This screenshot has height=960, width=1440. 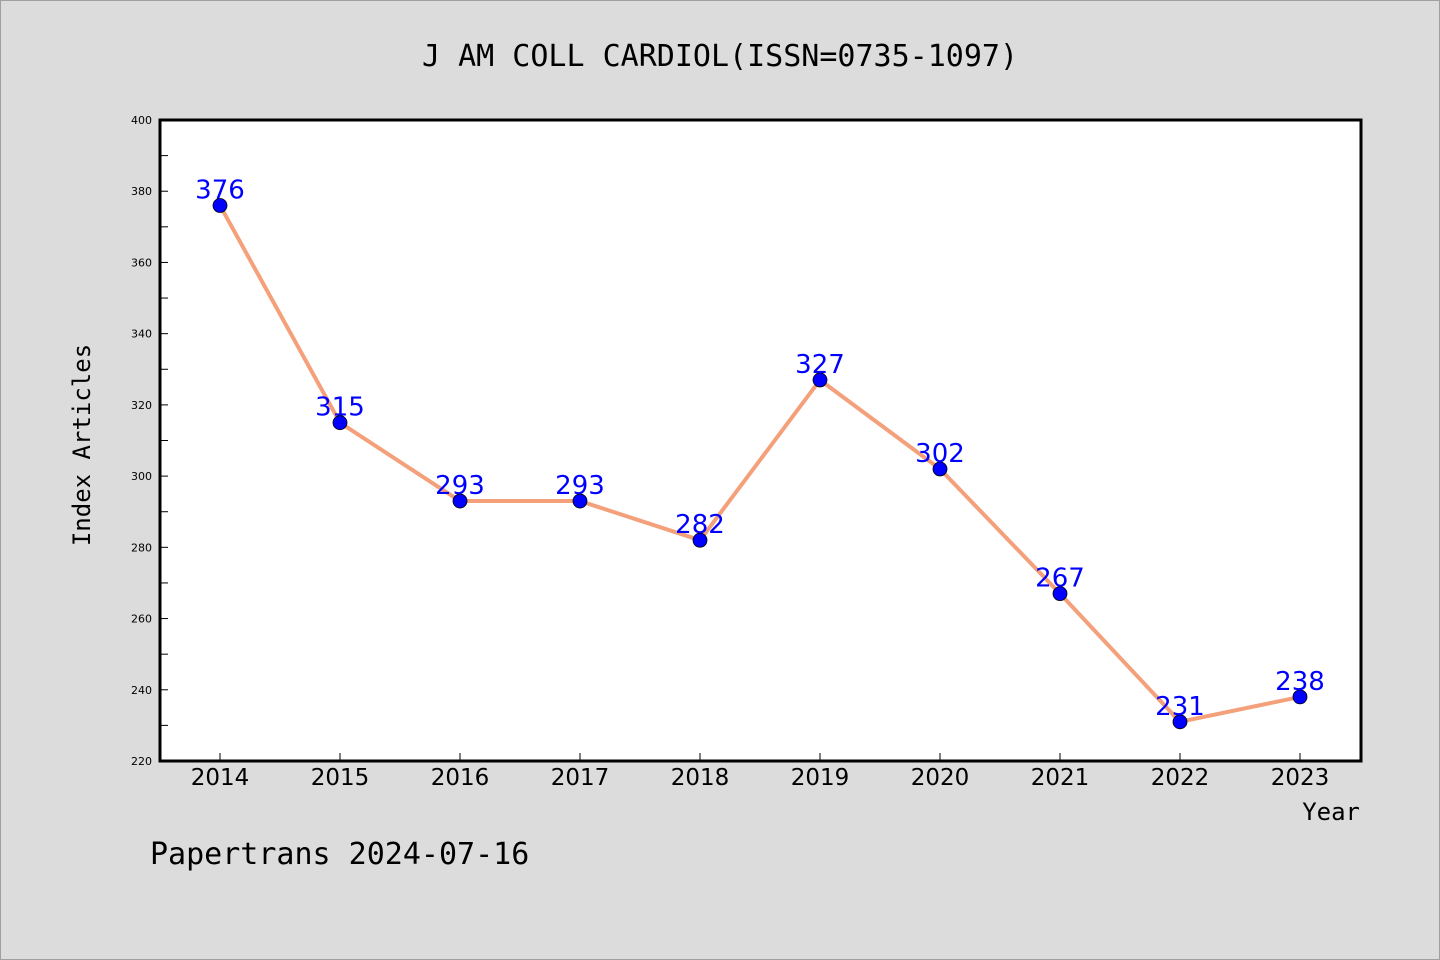 What do you see at coordinates (820, 778) in the screenshot?
I see `x-tick-label: 2019` at bounding box center [820, 778].